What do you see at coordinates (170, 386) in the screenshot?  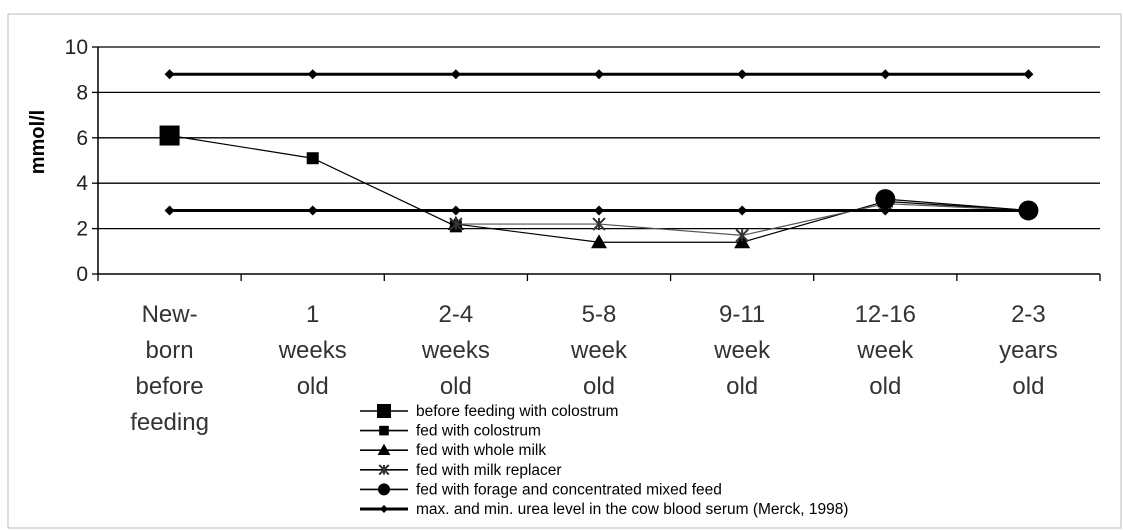 I see `category-label-line: before` at bounding box center [170, 386].